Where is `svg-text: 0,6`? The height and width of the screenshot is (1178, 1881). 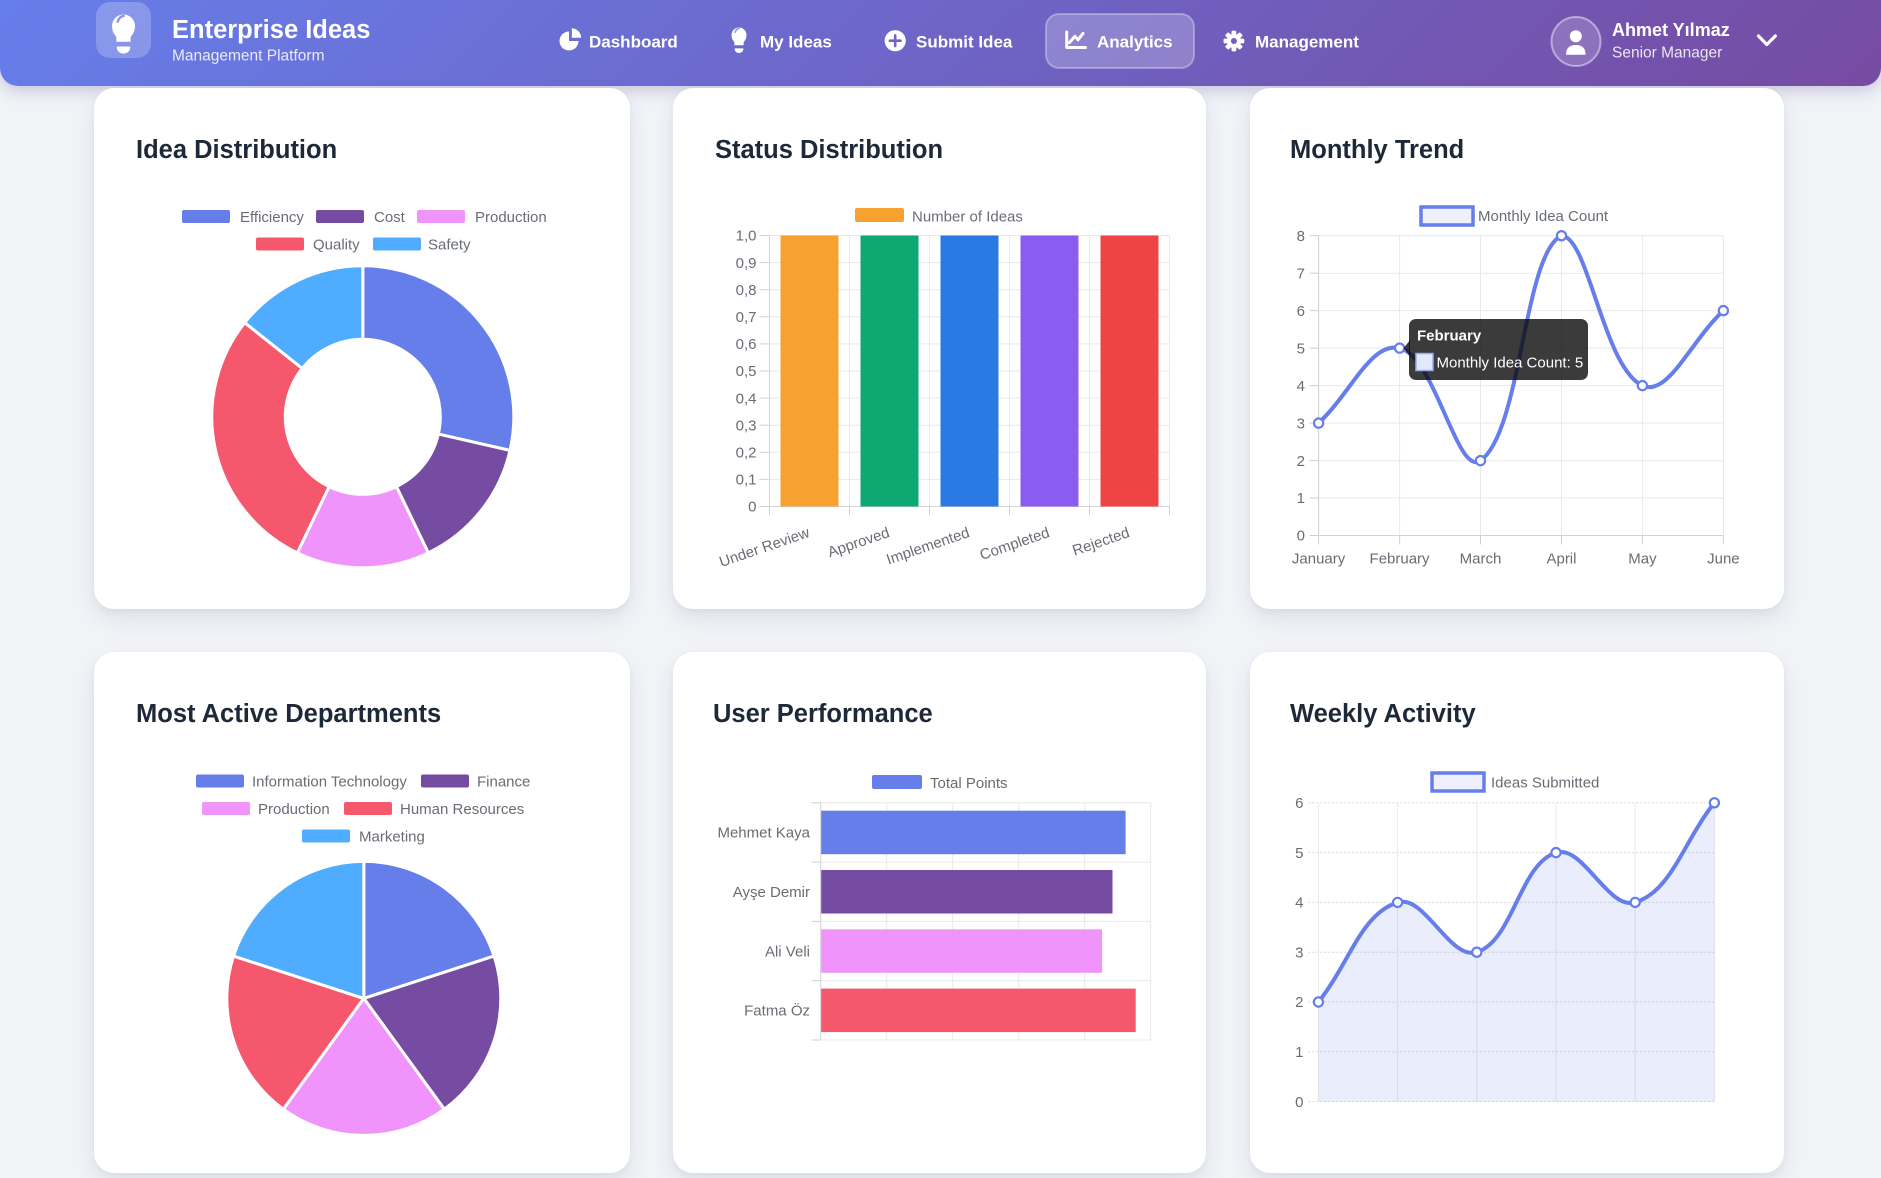
svg-text: 0,6 is located at coordinates (746, 344).